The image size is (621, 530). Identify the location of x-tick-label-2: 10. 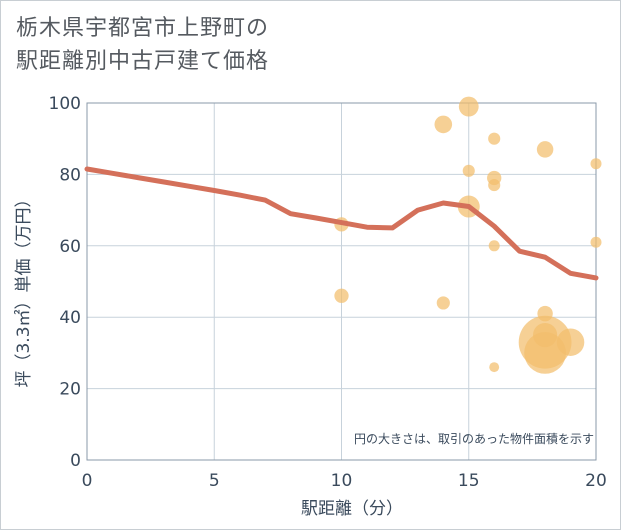
(342, 481).